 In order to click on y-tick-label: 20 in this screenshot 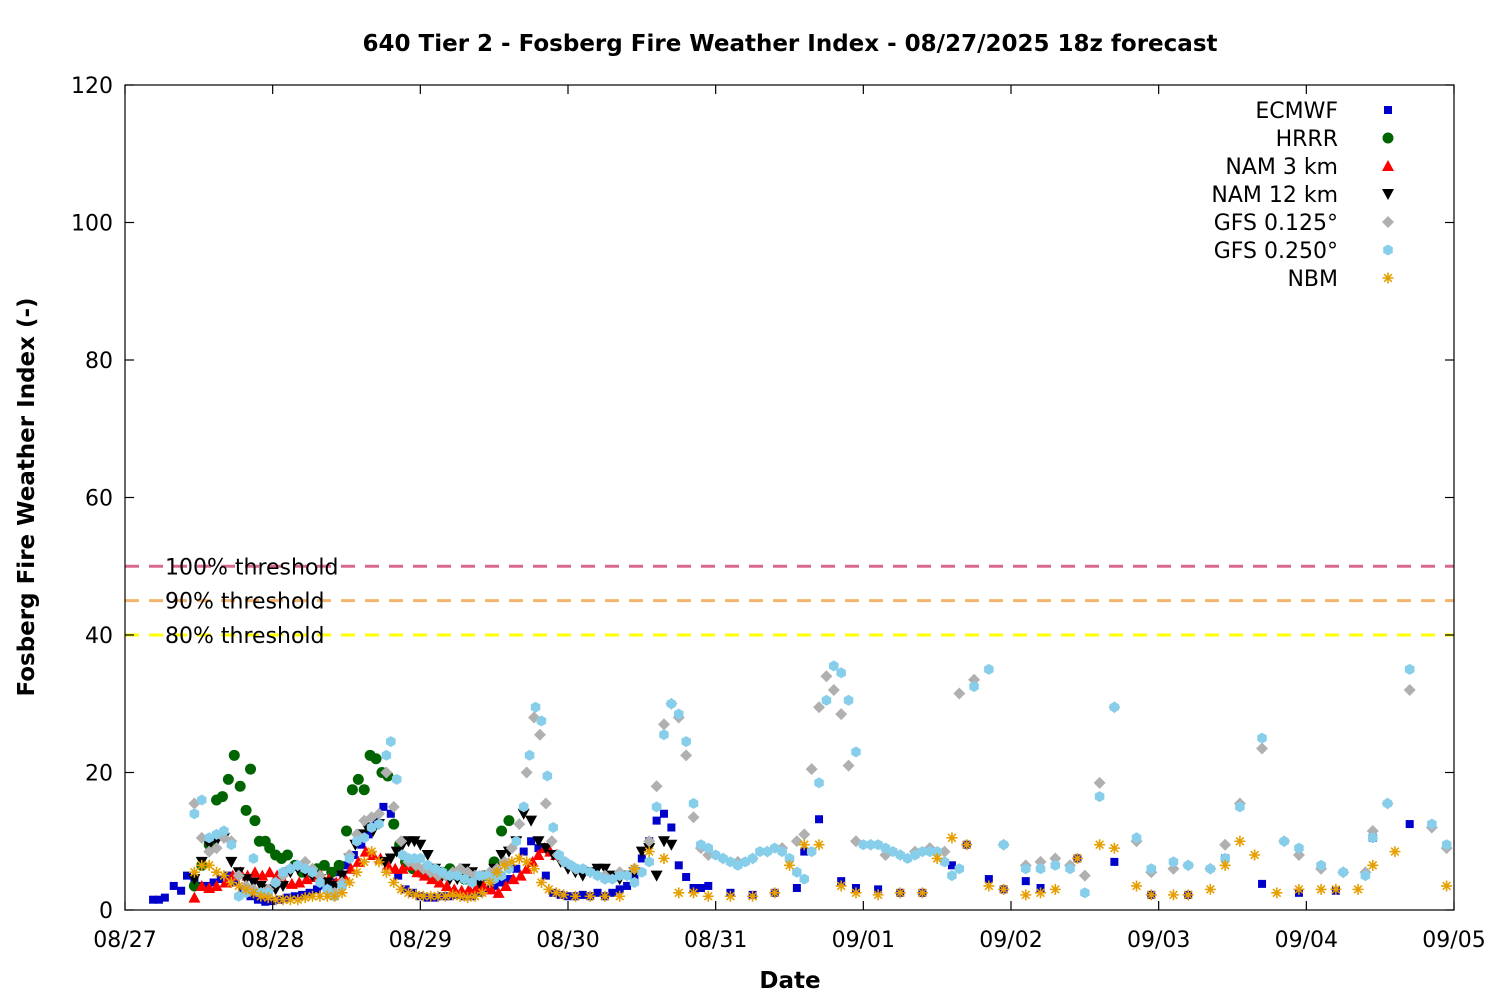, I will do `click(99, 774)`.